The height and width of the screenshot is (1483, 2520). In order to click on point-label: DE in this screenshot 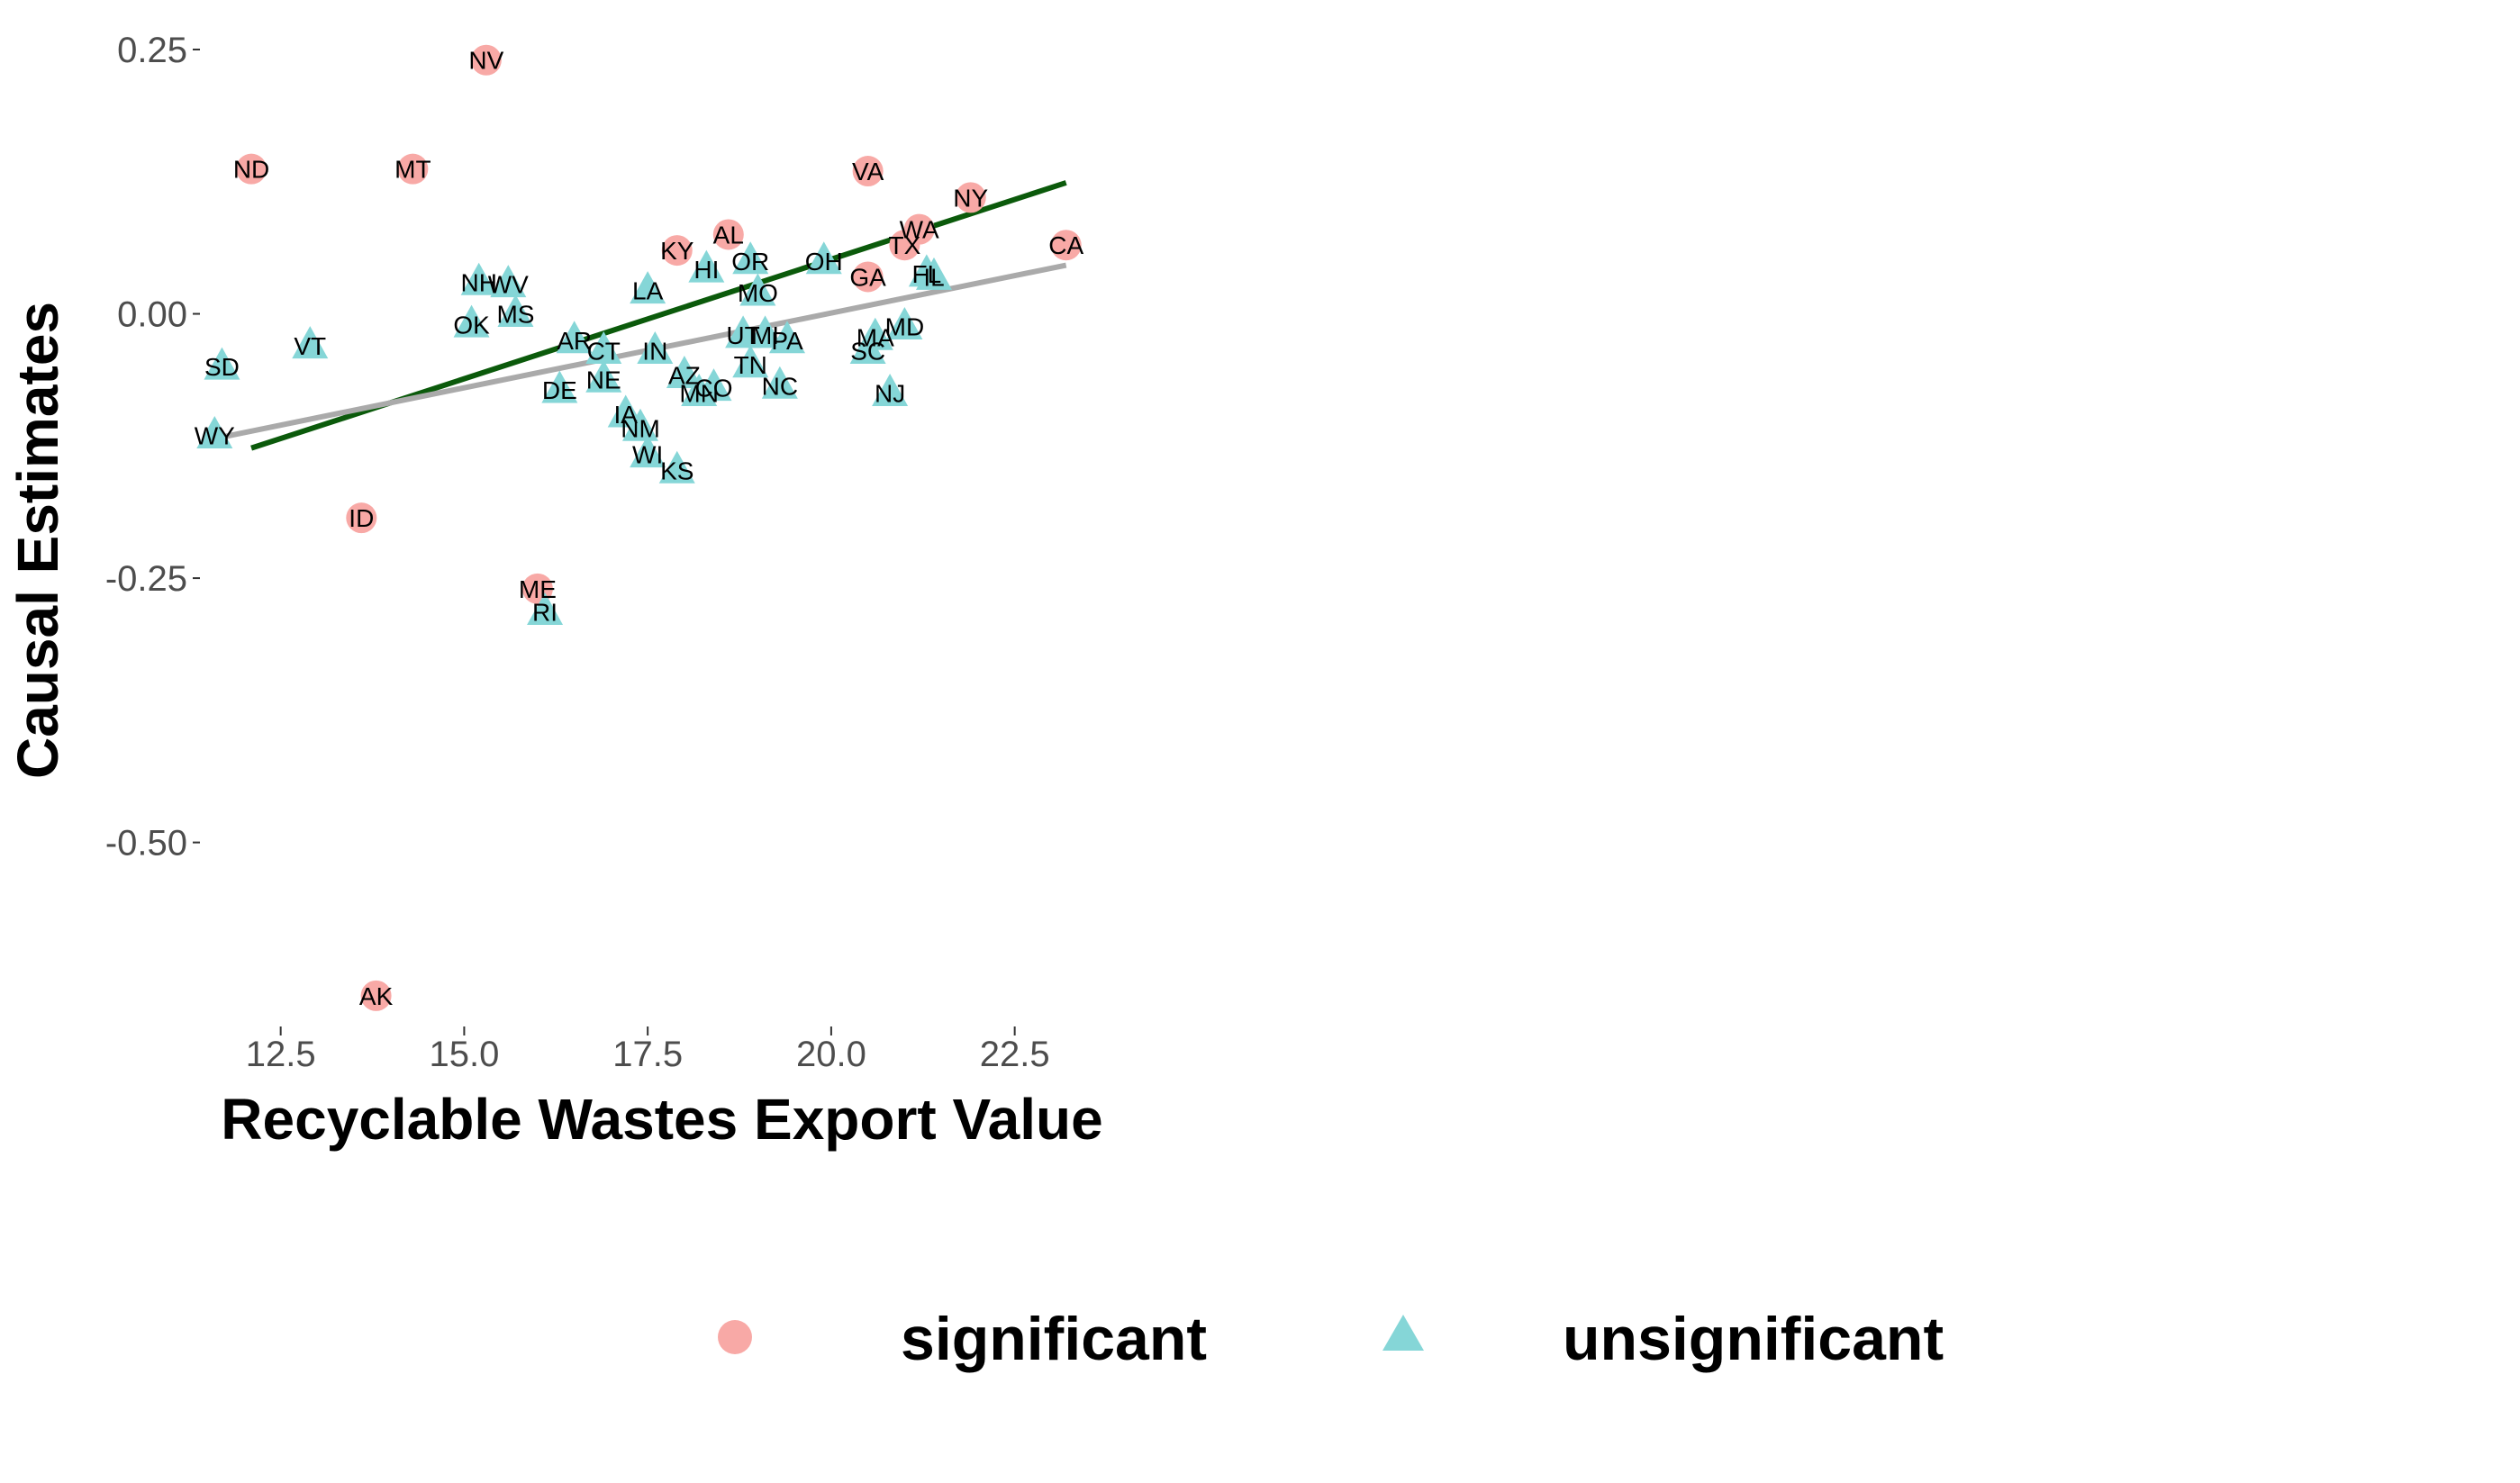, I will do `click(559, 390)`.